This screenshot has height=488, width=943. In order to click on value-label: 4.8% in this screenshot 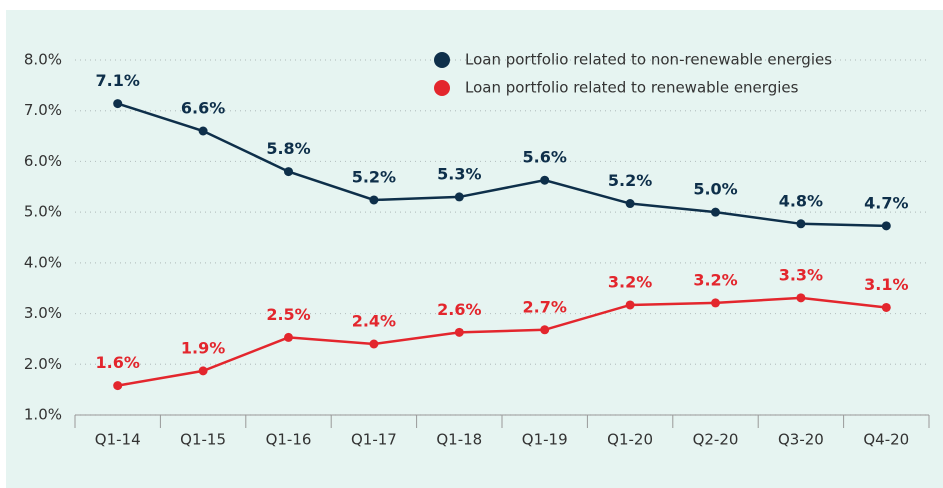, I will do `click(801, 200)`.